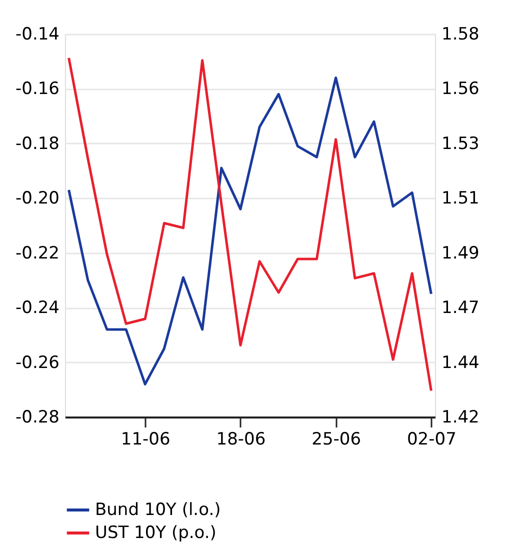 Image resolution: width=514 pixels, height=546 pixels. Describe the element at coordinates (461, 362) in the screenshot. I see `y2-tick-label: 1.44` at that location.